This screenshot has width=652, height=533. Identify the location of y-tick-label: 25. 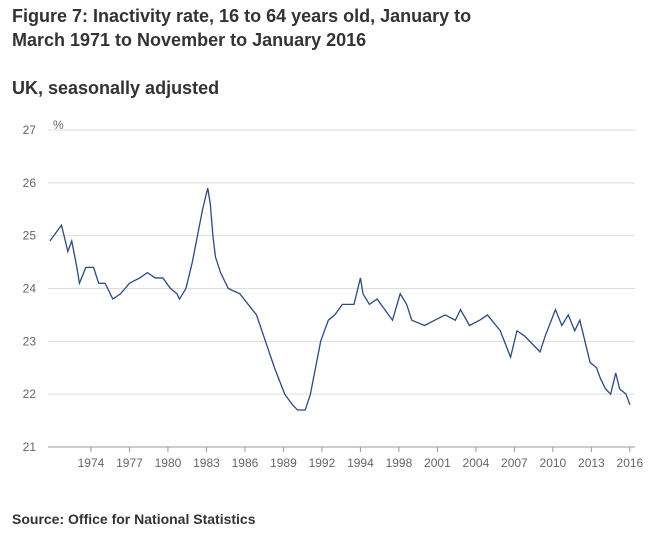
(30, 236).